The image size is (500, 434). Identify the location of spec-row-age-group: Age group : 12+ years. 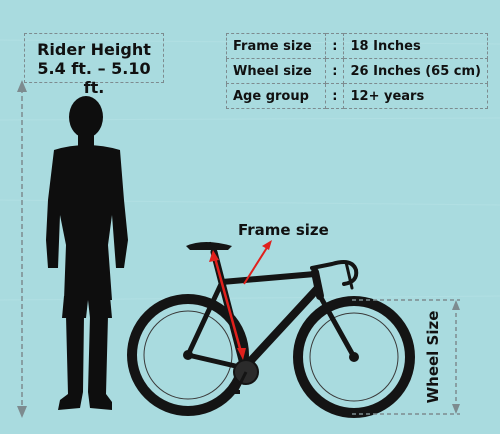
(356, 96).